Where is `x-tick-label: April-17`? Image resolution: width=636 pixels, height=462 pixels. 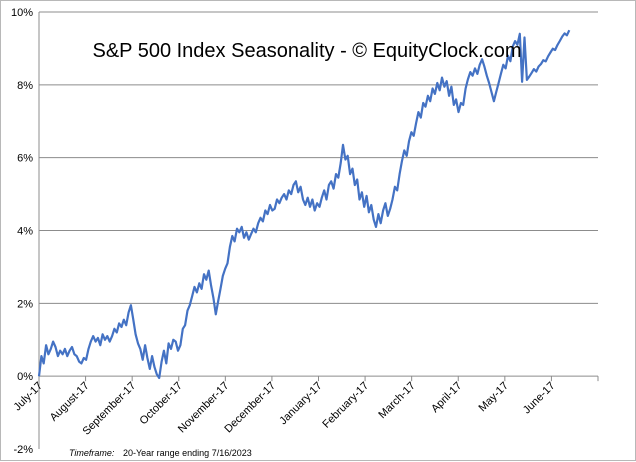 x-tick-label: April-17 is located at coordinates (446, 397).